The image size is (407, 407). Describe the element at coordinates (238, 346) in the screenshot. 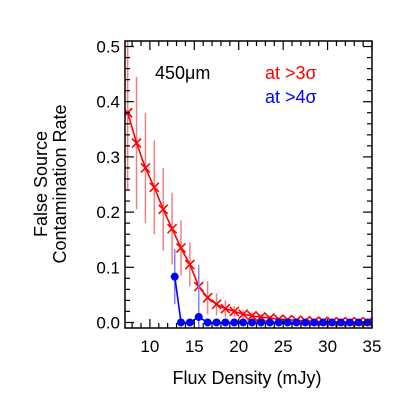

I see `x-tick-label: 20` at that location.